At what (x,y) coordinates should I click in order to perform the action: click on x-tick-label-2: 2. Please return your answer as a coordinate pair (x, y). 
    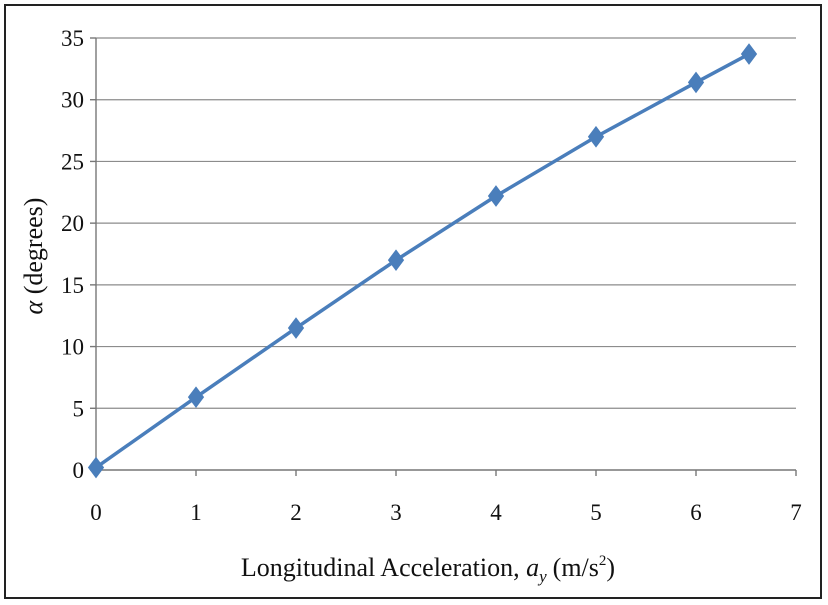
    Looking at the image, I should click on (296, 512).